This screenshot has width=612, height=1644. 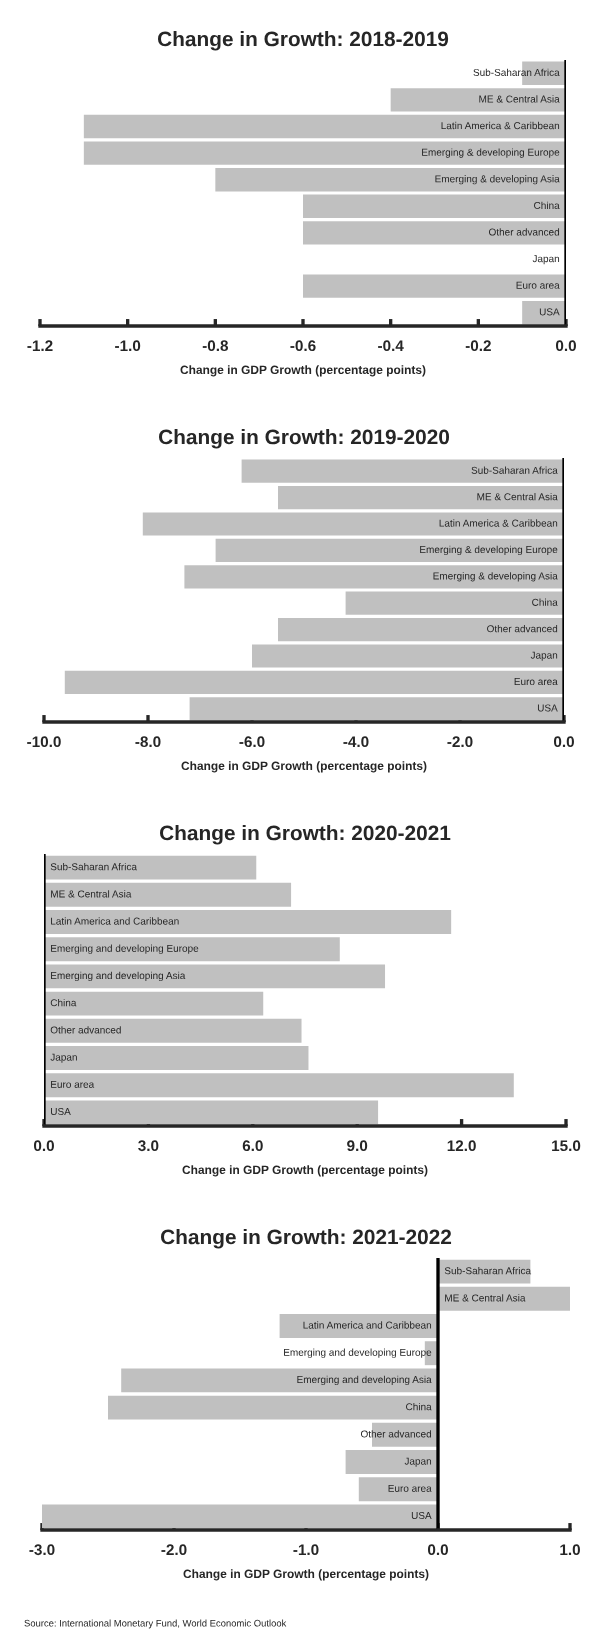 What do you see at coordinates (303, 41) in the screenshot?
I see `chart-title: Change in Growth: 2018-2019` at bounding box center [303, 41].